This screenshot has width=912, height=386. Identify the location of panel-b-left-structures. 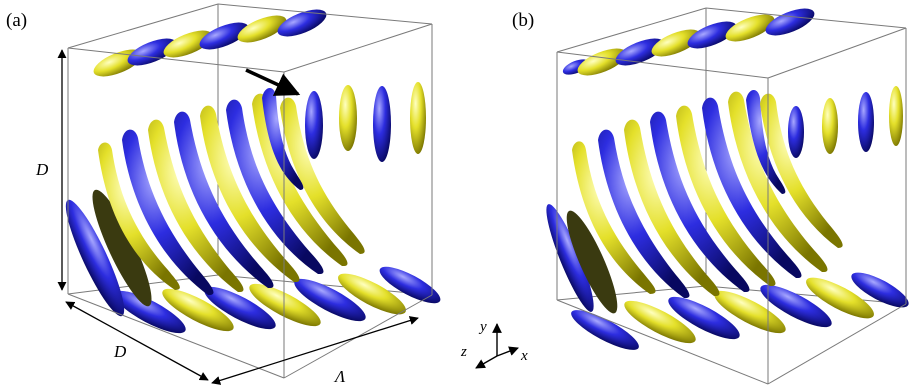
(582, 259).